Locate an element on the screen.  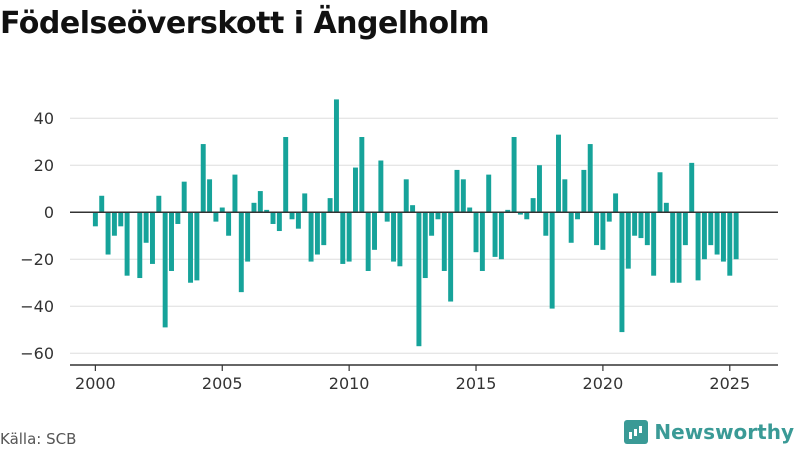
brand-logo: Newsworthy is located at coordinates (709, 432).